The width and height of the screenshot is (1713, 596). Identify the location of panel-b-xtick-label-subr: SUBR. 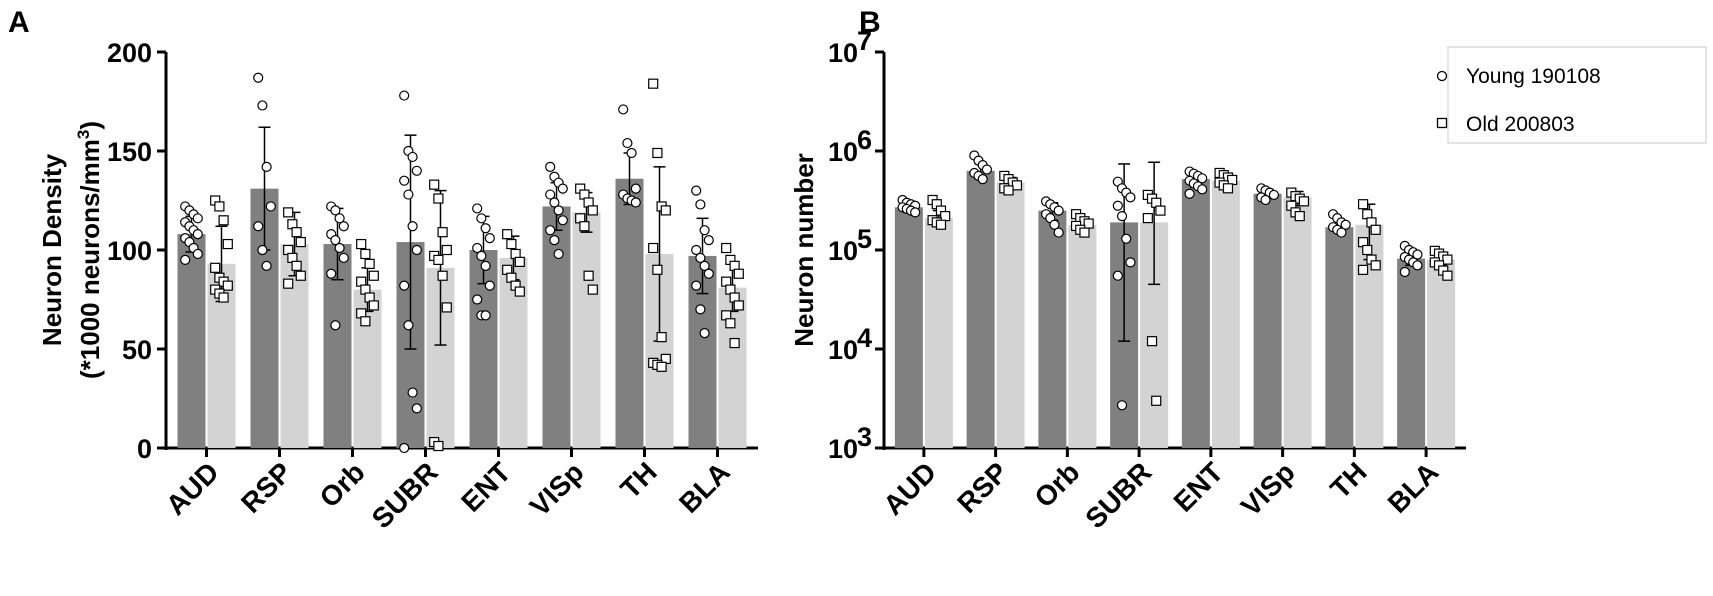
(1118, 495).